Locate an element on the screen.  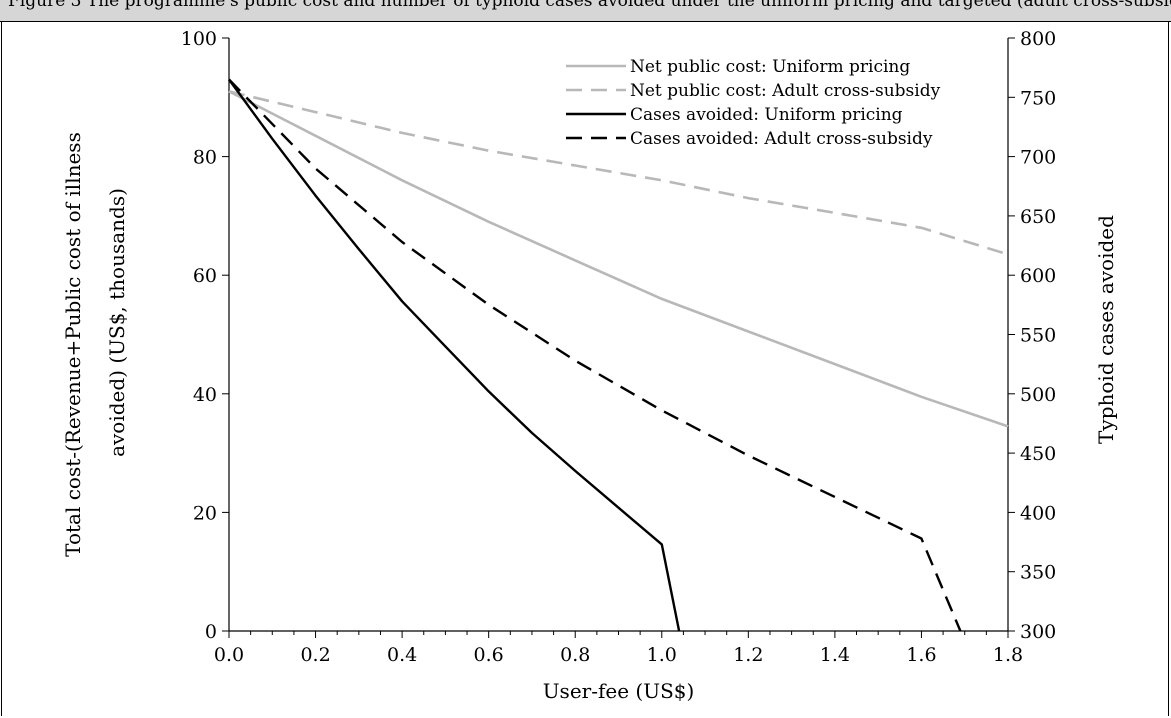
y2-tick-label: 800 is located at coordinates (1038, 39).